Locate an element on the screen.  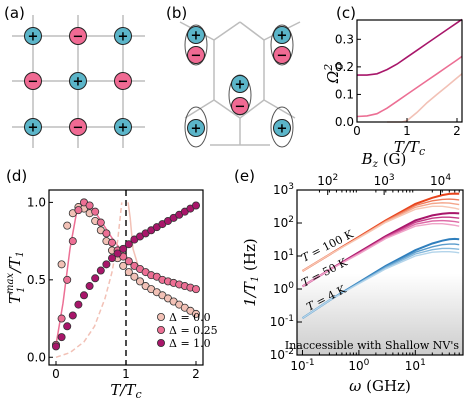
x-tick-label: 10⁰ is located at coordinates (358, 365).